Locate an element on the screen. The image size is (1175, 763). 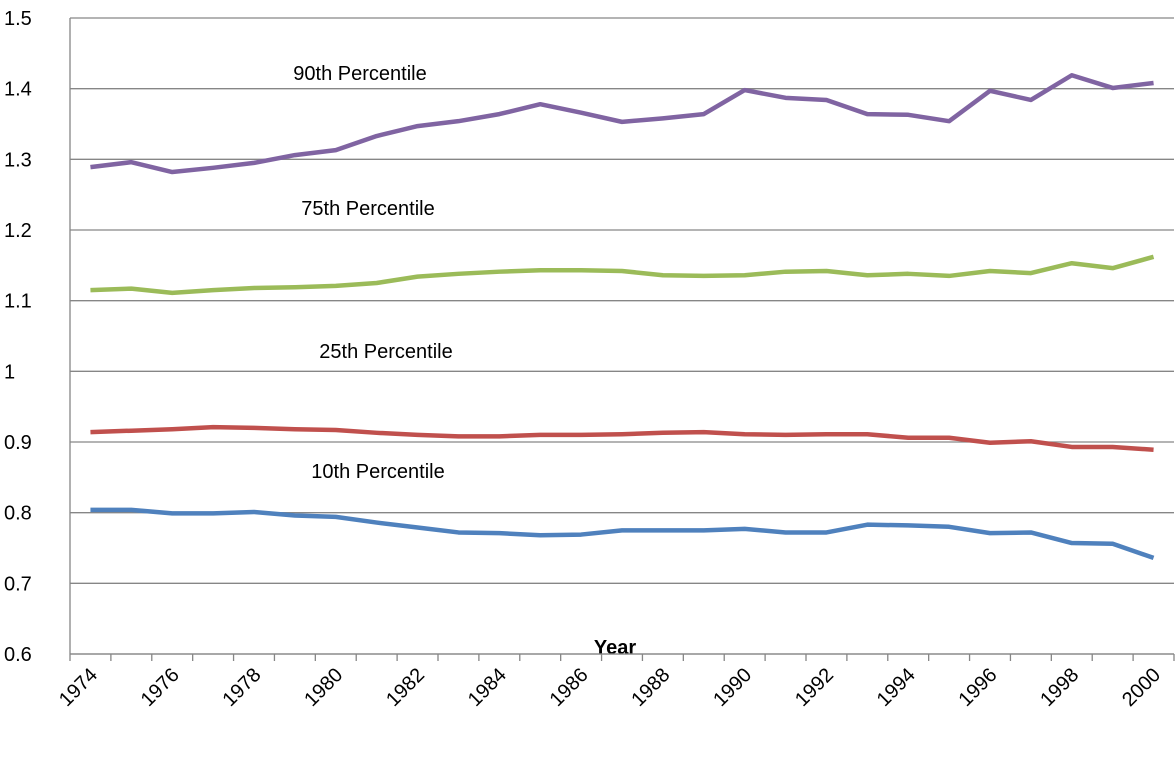
x-tick-label: 1978 is located at coordinates (242, 687).